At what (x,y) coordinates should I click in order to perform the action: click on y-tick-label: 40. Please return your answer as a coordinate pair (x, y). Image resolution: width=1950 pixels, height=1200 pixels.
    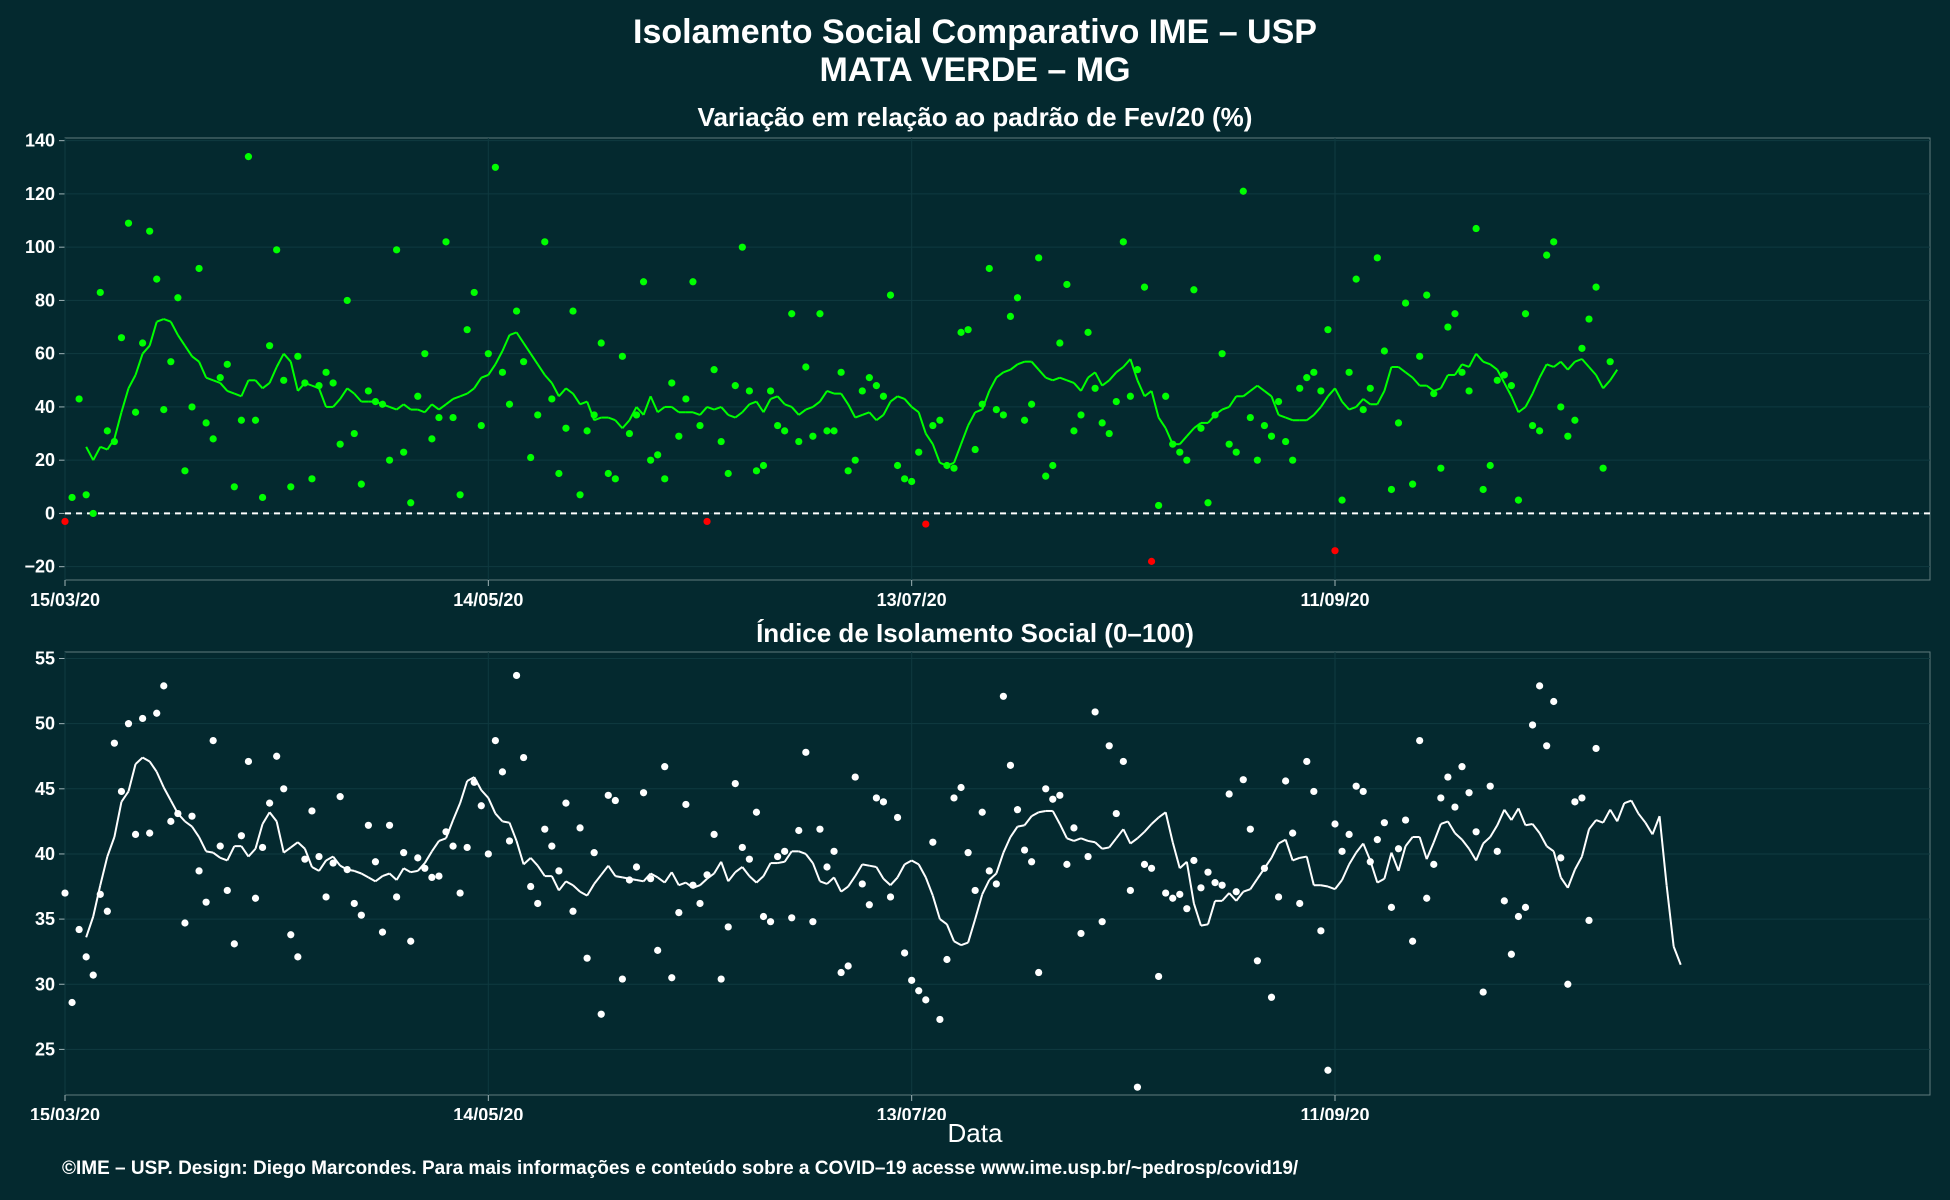
    Looking at the image, I should click on (45, 407).